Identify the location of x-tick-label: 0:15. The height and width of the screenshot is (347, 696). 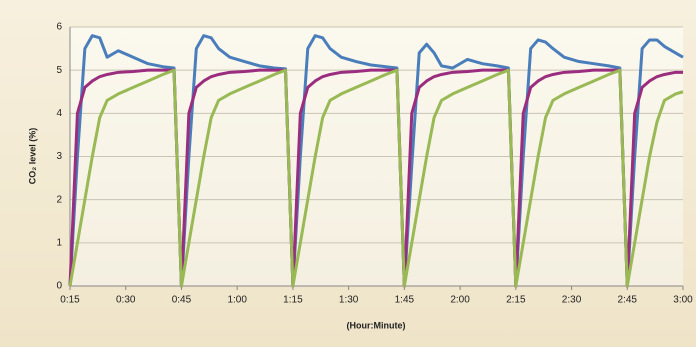
(70, 300).